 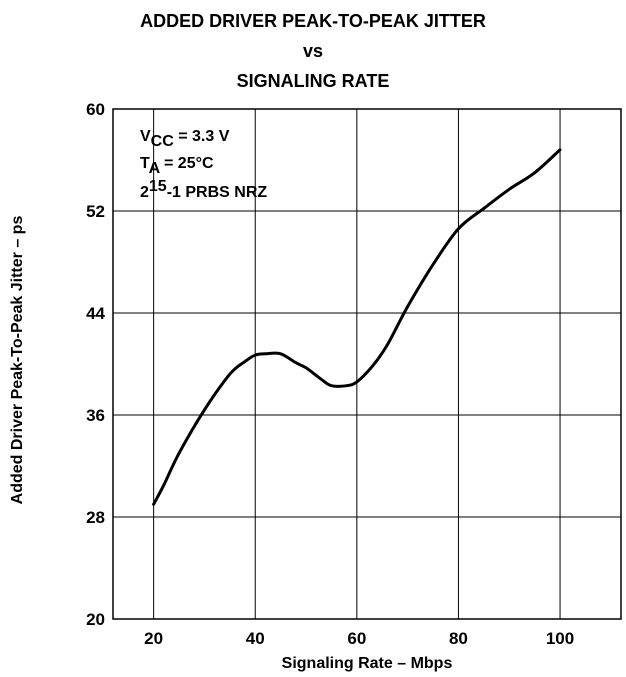 I want to click on y-tick-label: 20, so click(x=95, y=619).